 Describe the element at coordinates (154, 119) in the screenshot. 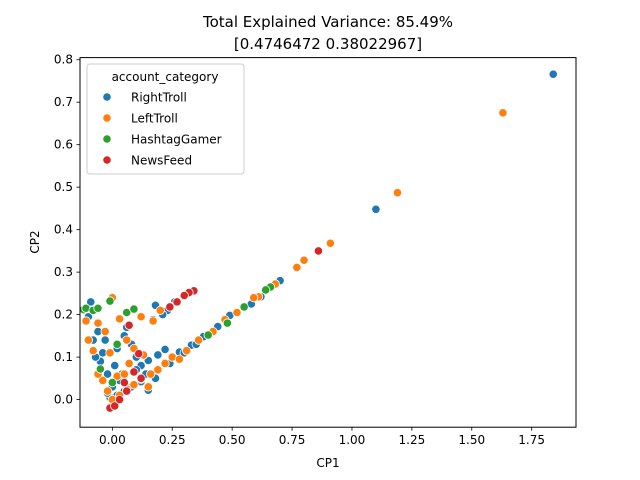

I see `legend-label: LeftTroll` at that location.